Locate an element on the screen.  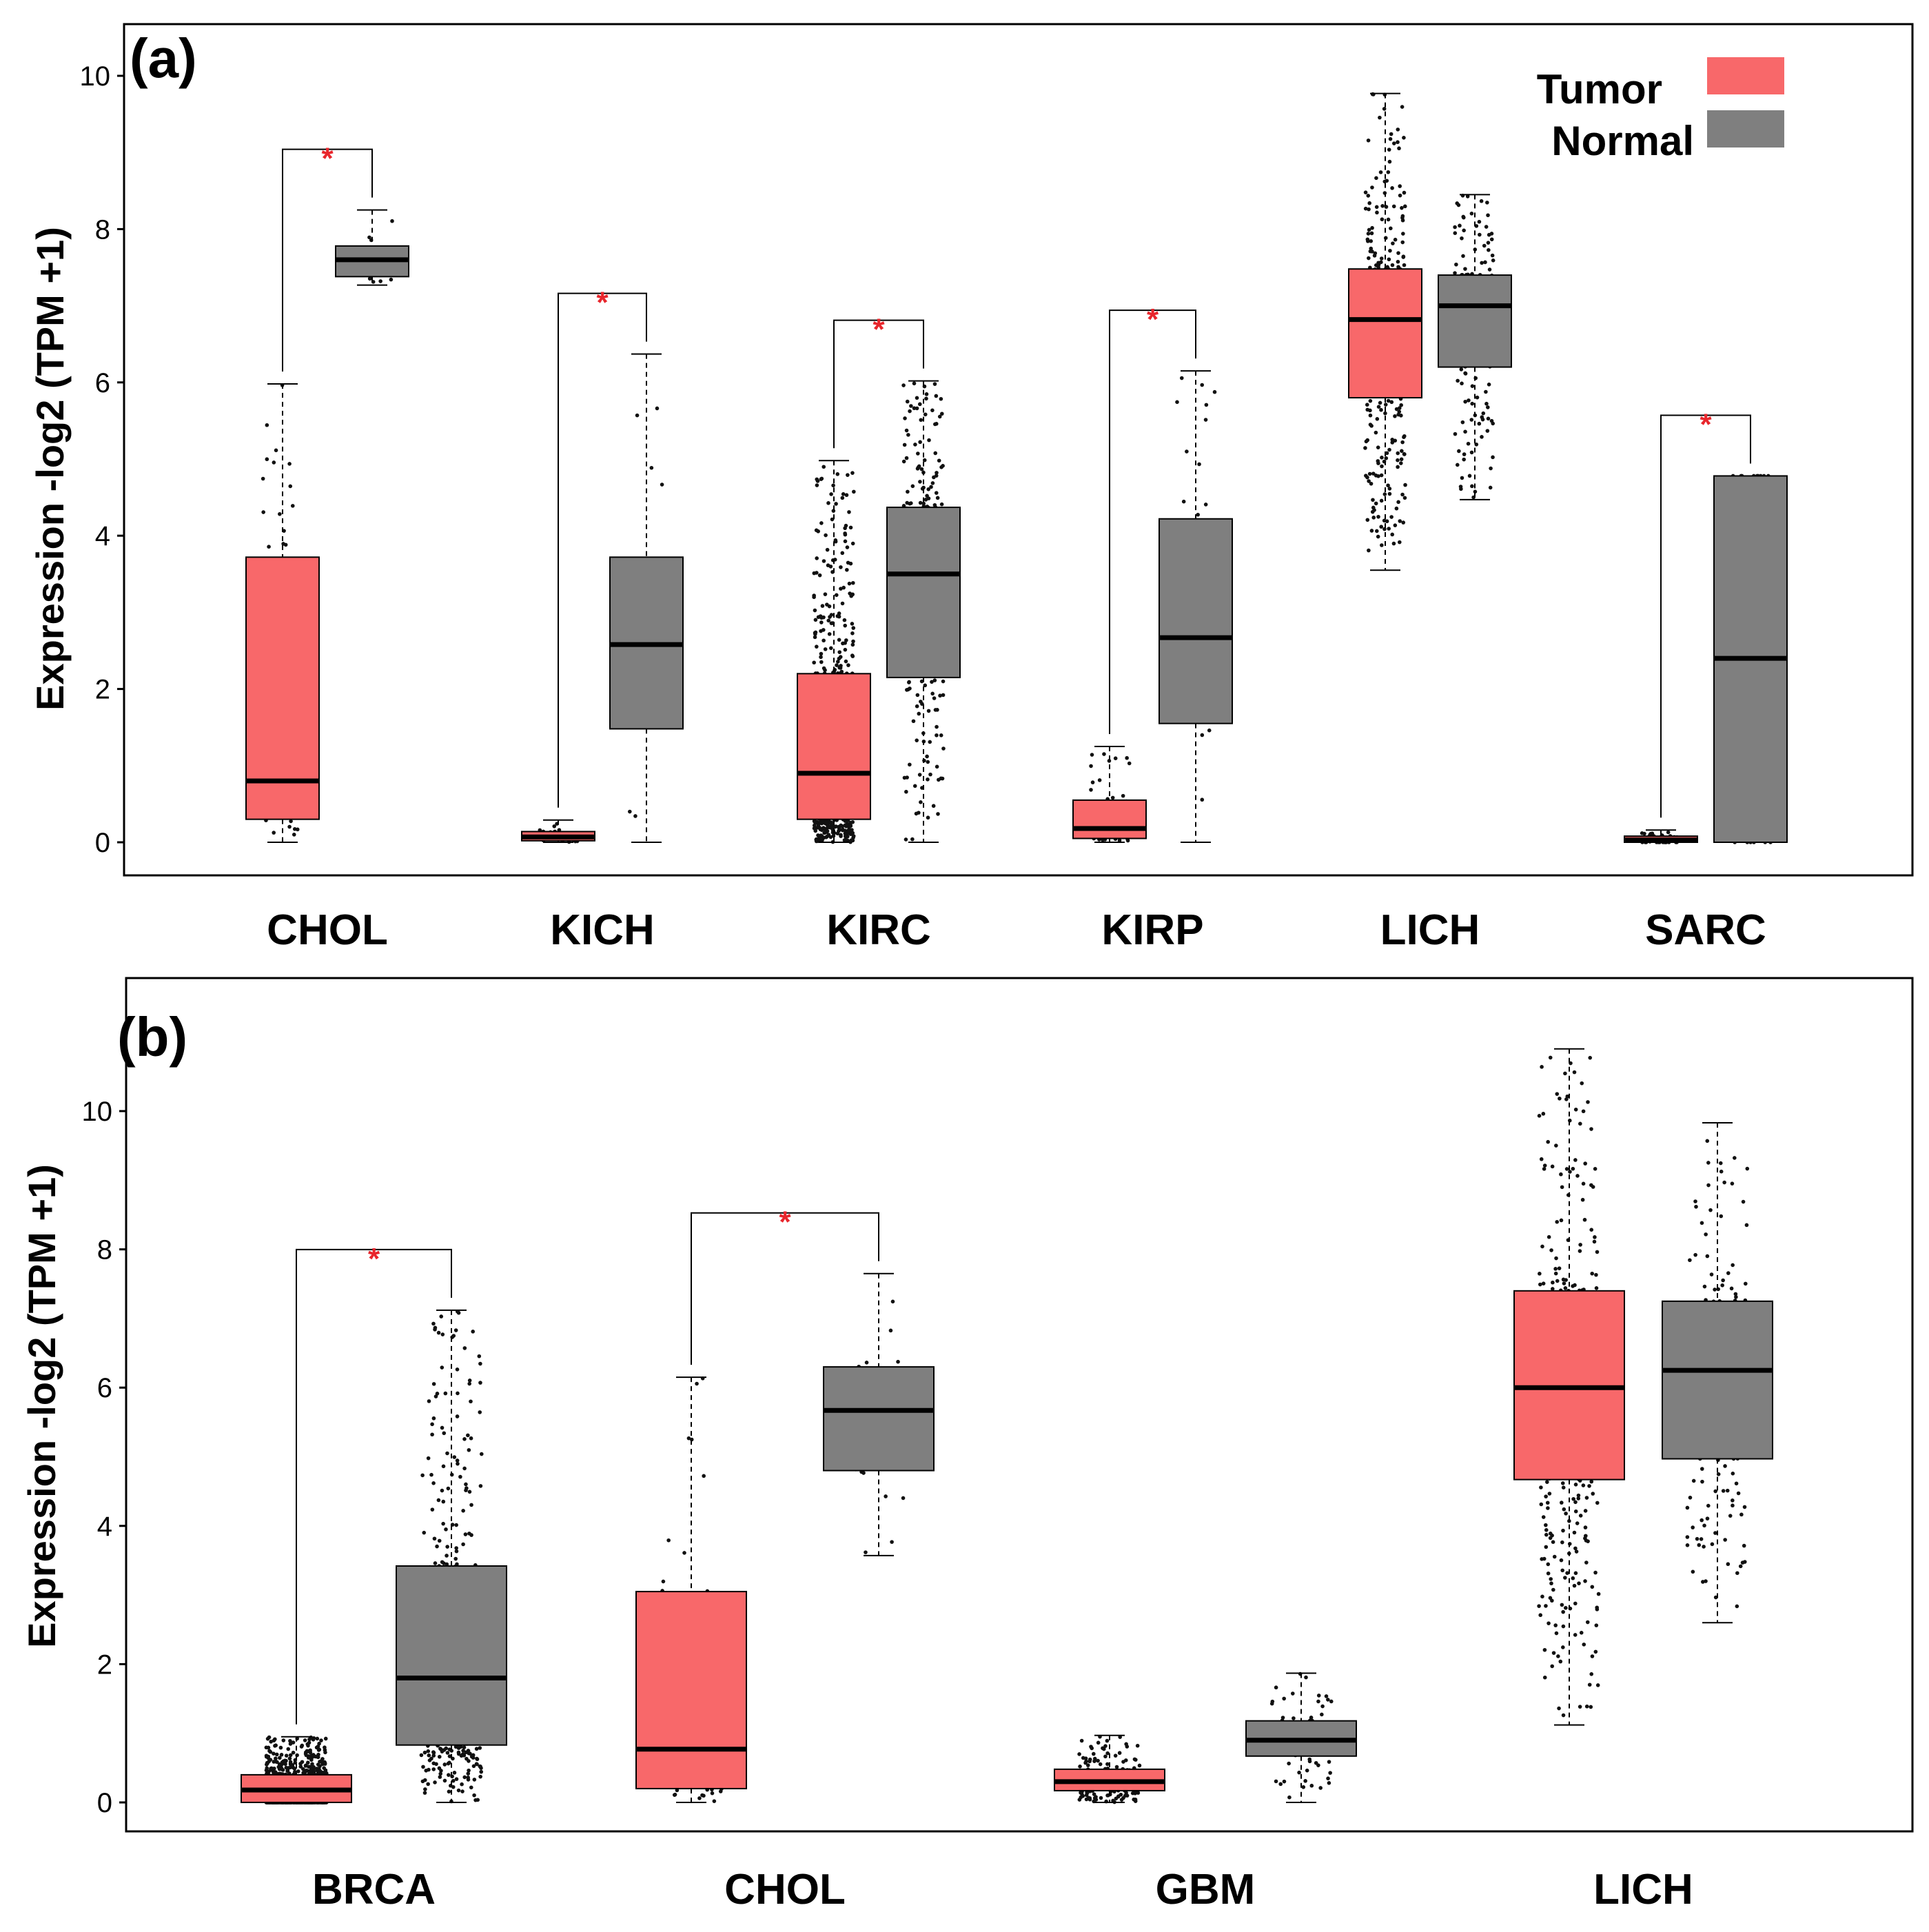
y-tick-label: 8 is located at coordinates (104, 1250).